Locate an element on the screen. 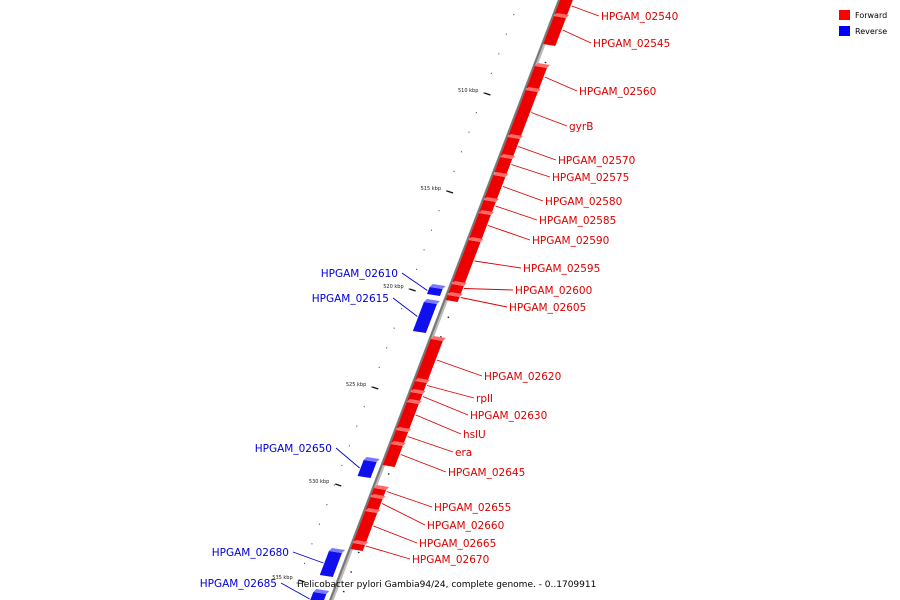 The height and width of the screenshot is (600, 900). gene-label: HPGAM_02680 is located at coordinates (250, 553).